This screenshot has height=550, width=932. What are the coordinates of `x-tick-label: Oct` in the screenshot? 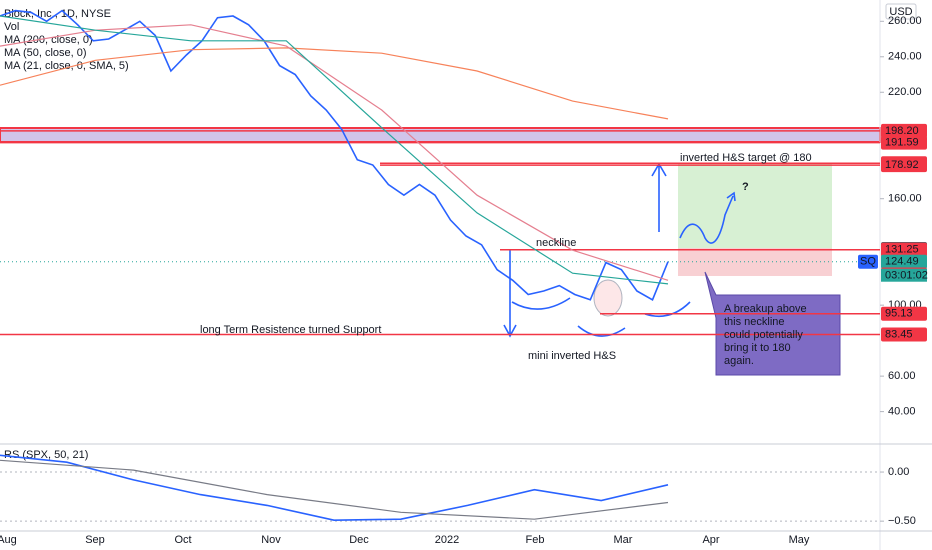 It's located at (182, 540).